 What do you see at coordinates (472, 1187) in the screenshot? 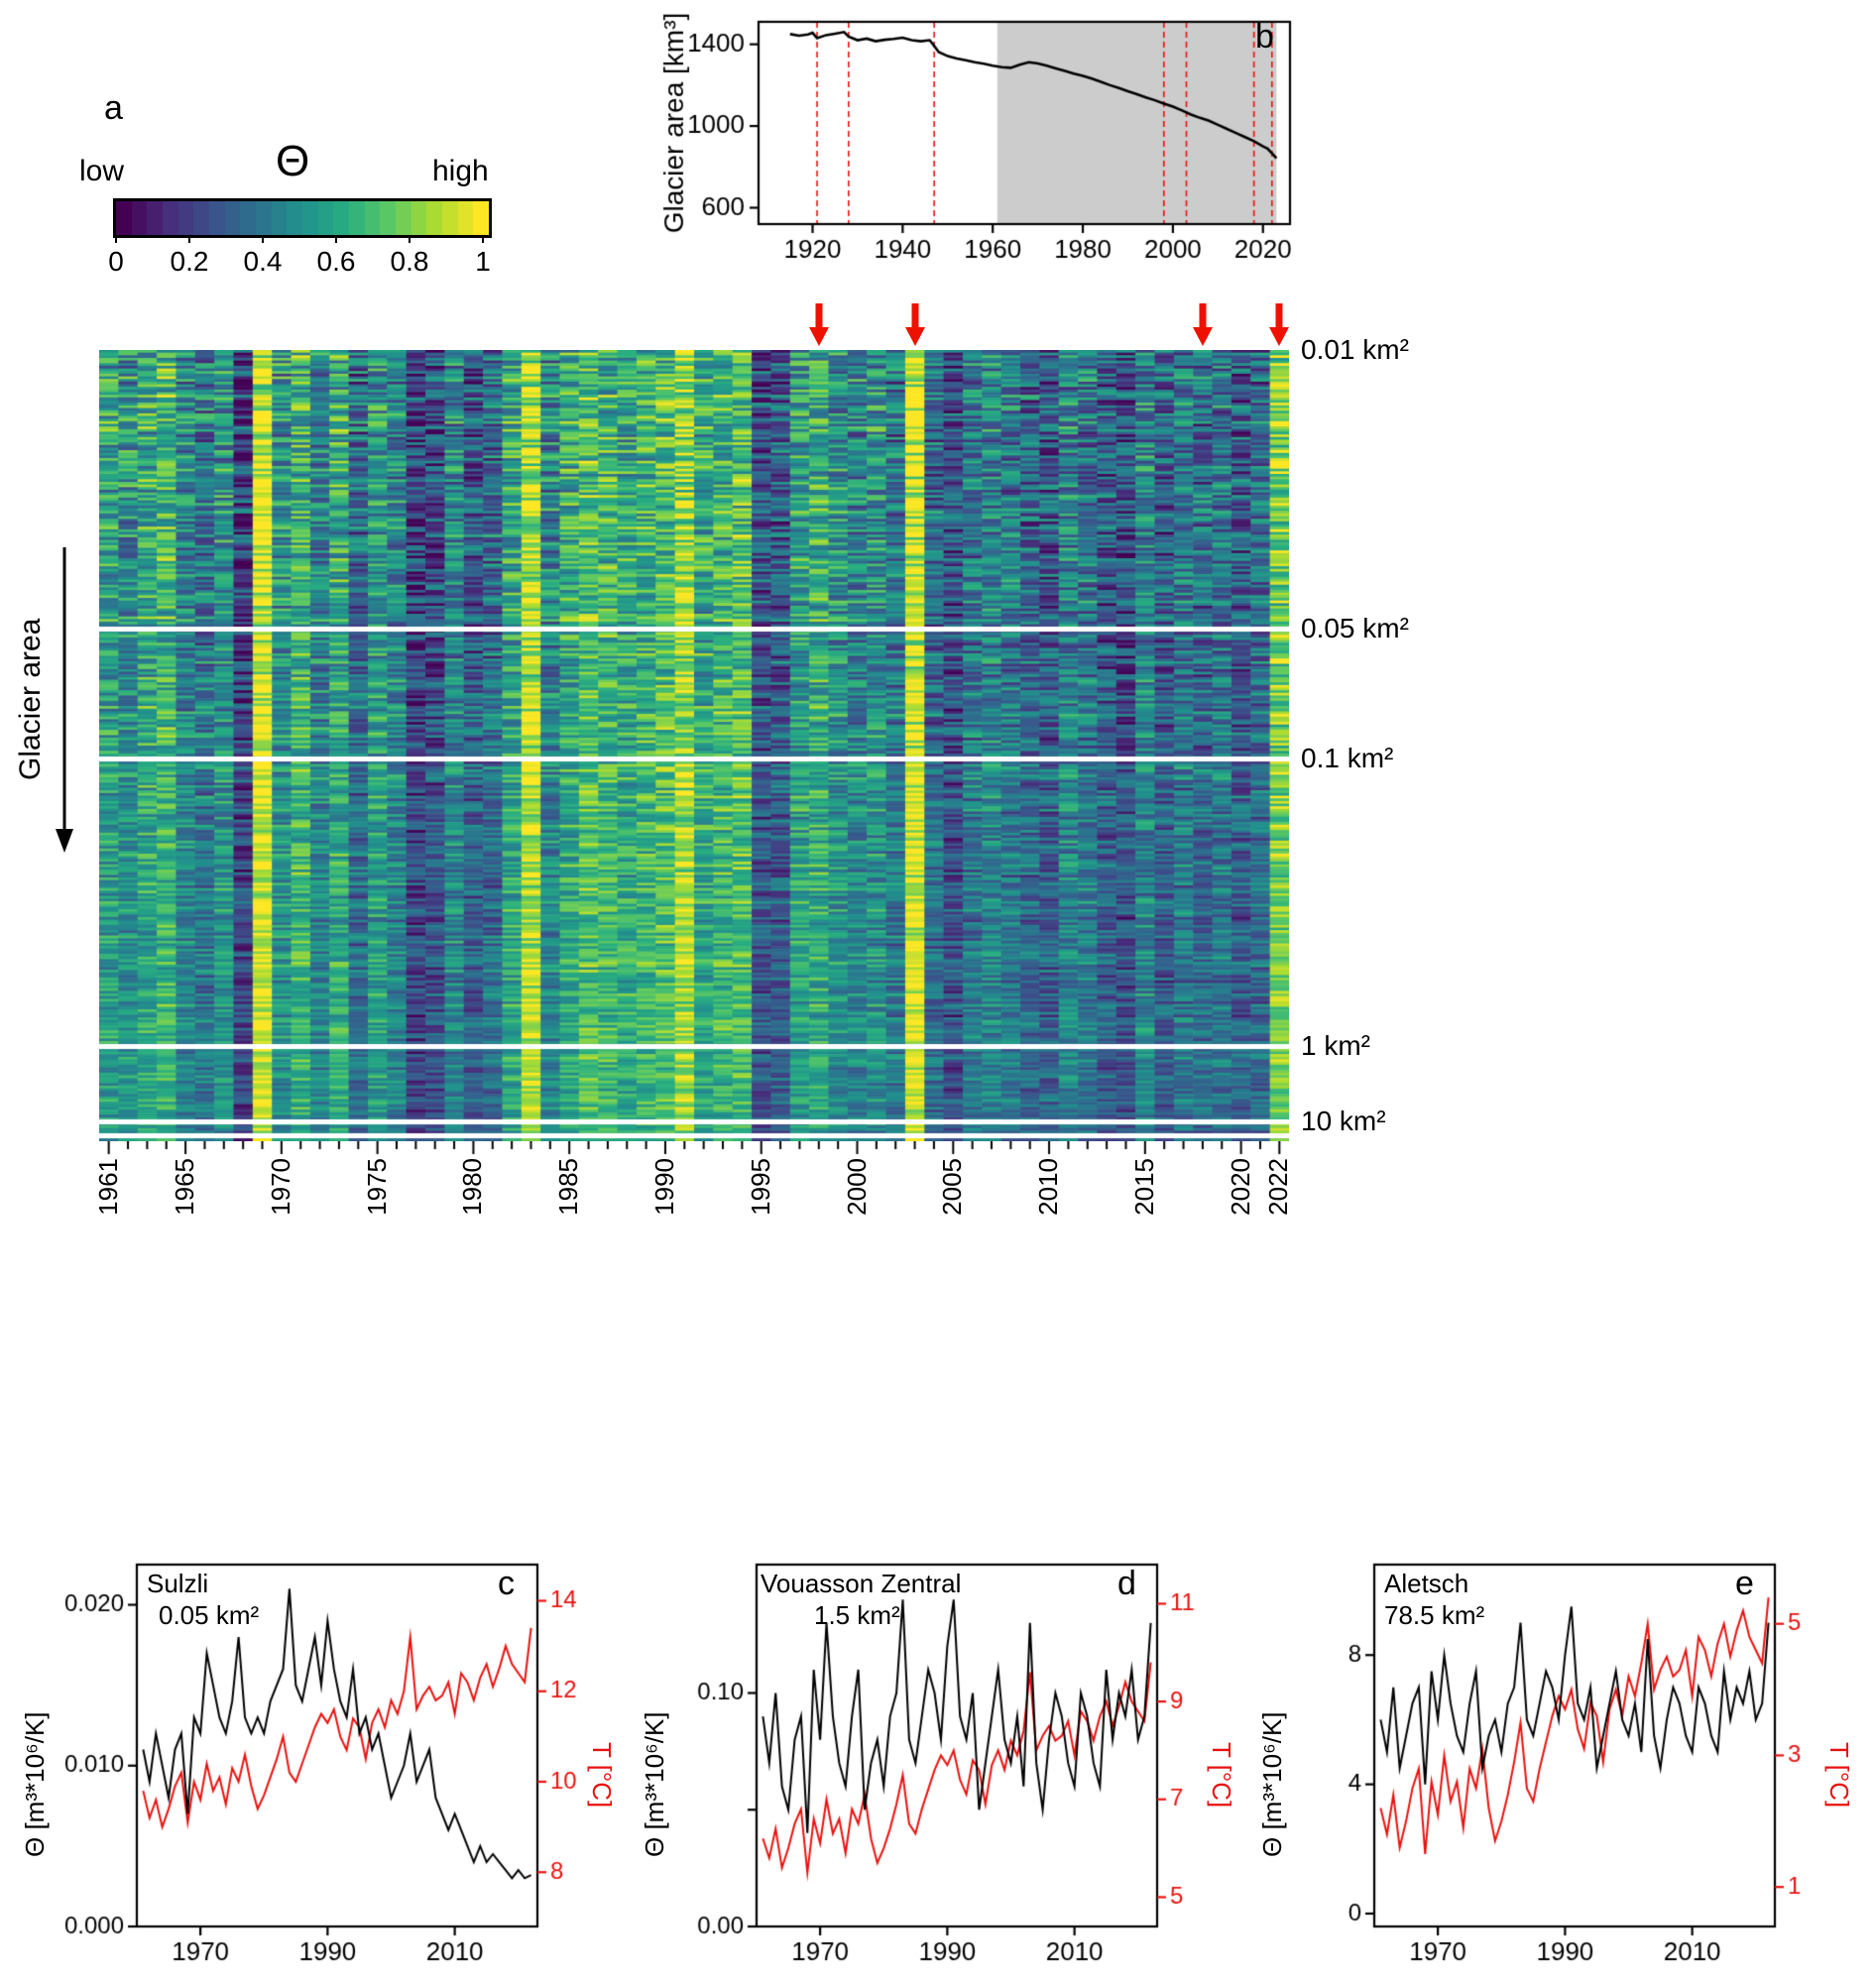
I see `heatmap-xtick-label: 1980` at bounding box center [472, 1187].